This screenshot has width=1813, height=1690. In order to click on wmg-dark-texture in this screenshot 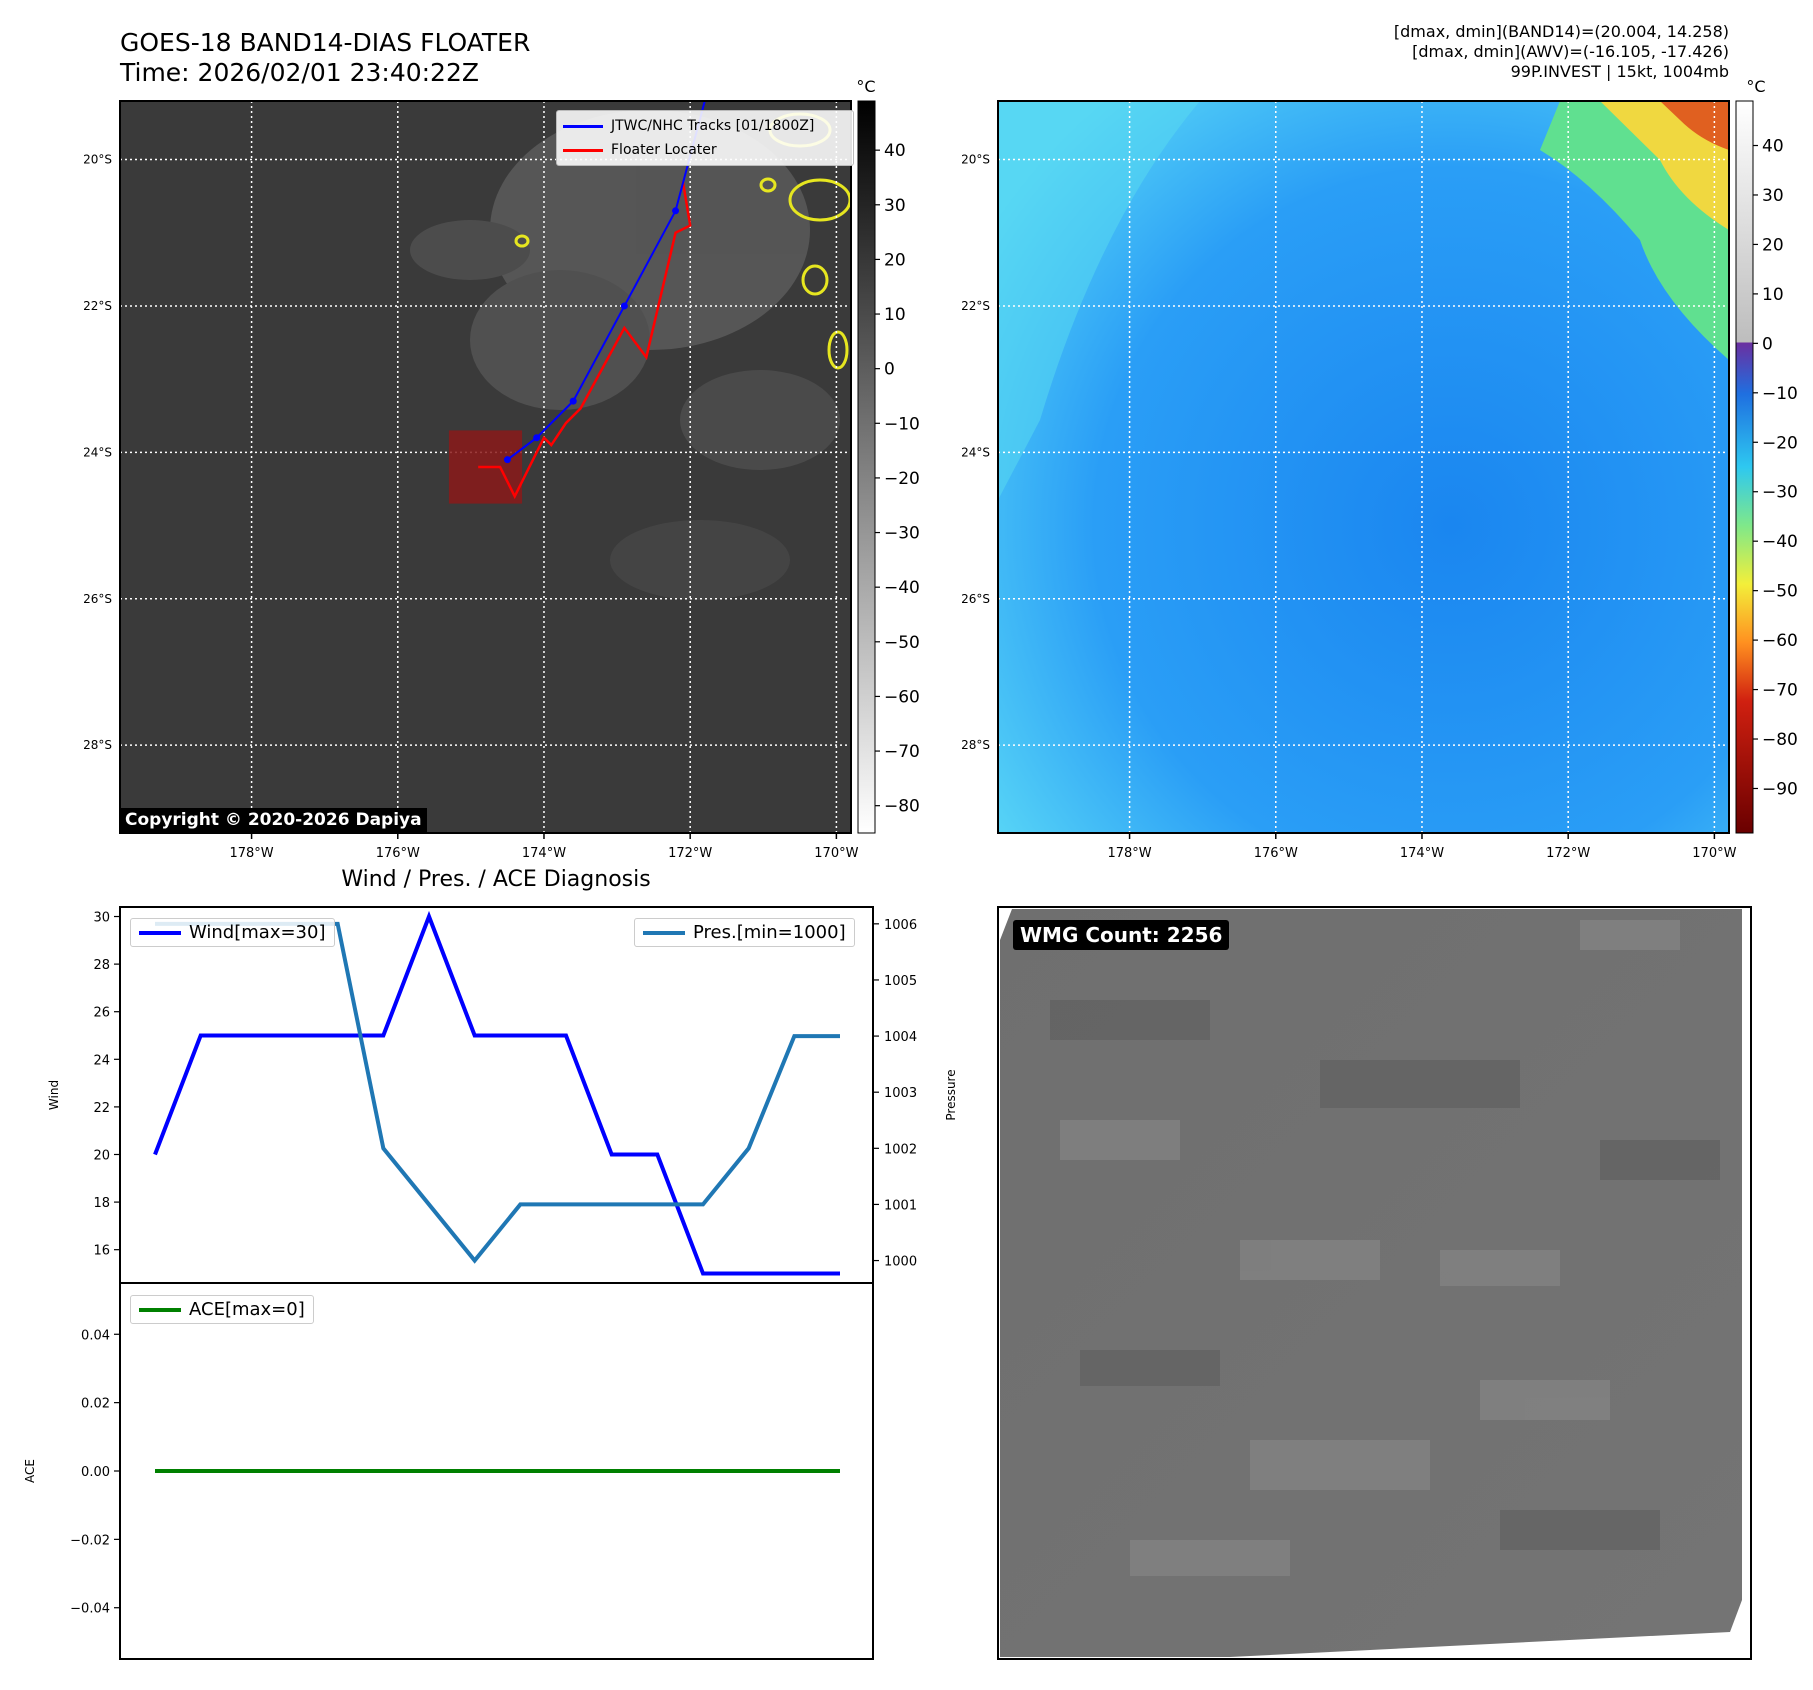, I will do `click(1385, 1275)`.